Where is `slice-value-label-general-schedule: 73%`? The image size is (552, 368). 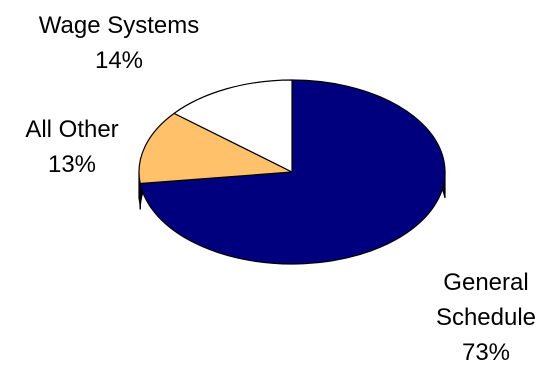 slice-value-label-general-schedule: 73% is located at coordinates (486, 352).